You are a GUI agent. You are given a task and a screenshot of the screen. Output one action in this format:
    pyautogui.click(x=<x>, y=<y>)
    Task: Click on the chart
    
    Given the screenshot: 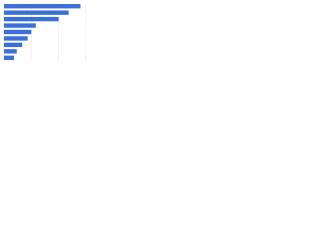 What is the action you would take?
    pyautogui.click(x=45, y=32)
    